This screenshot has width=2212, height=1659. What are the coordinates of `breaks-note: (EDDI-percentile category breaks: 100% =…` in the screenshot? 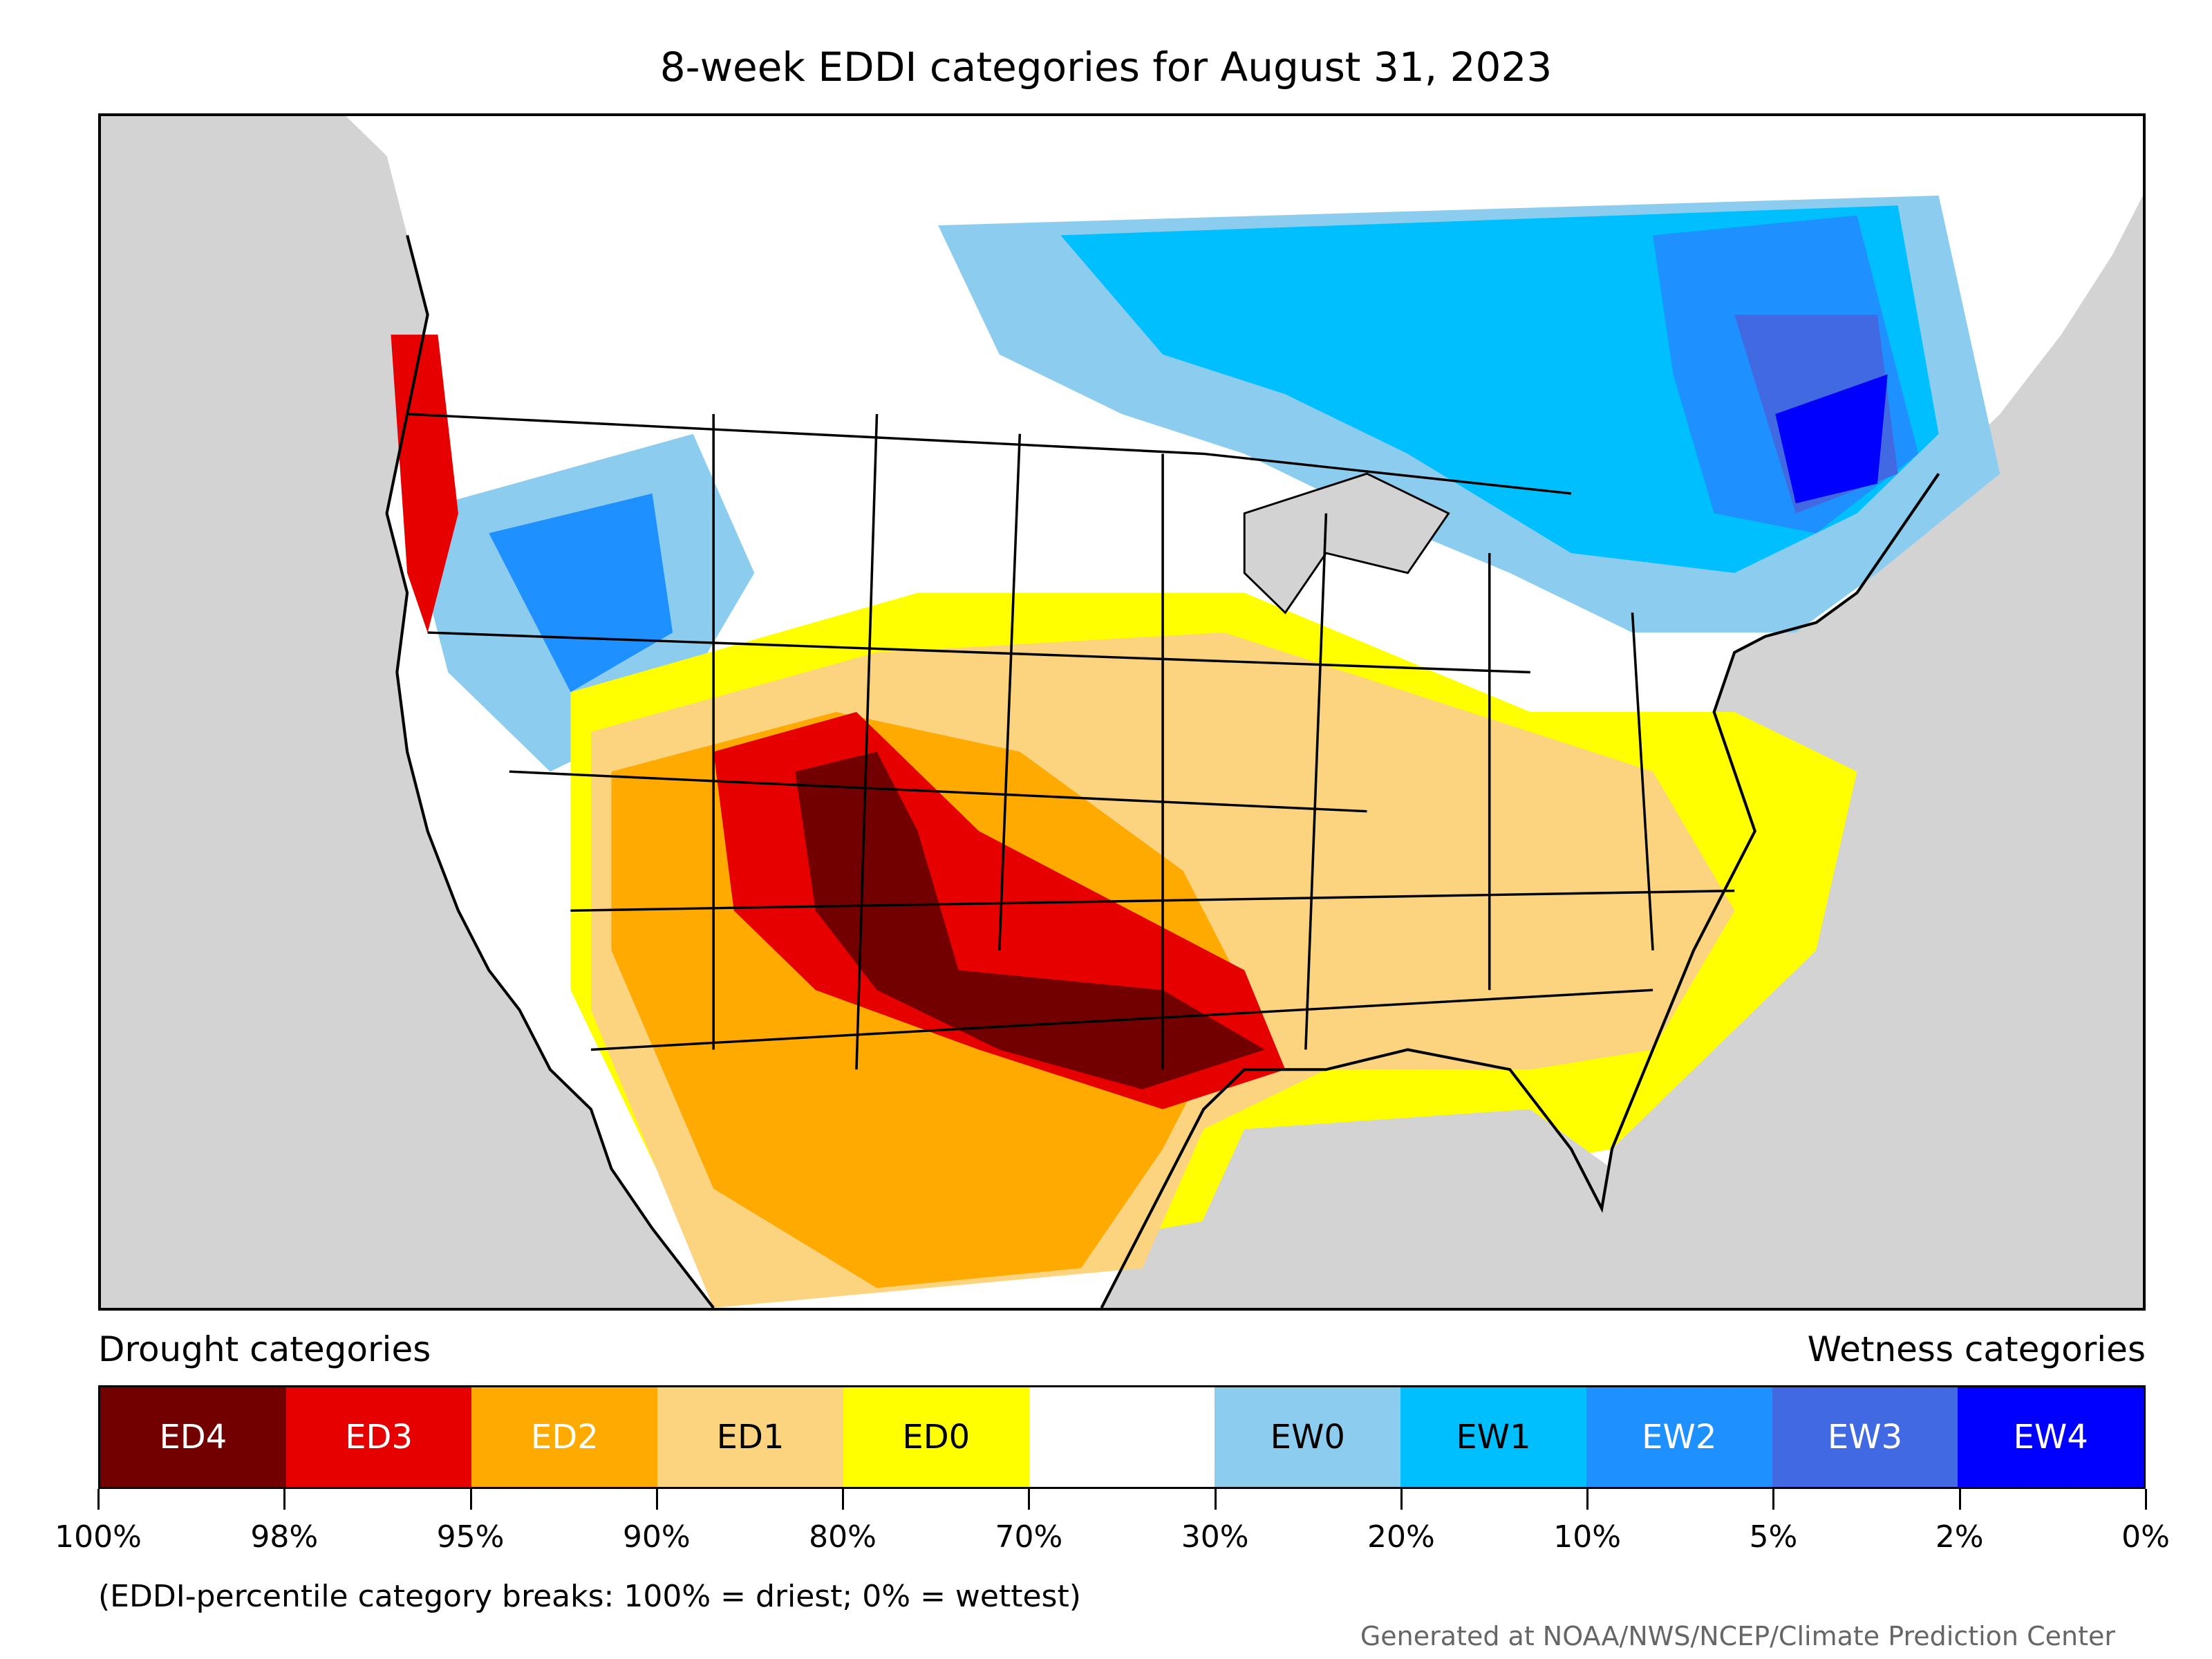 It's located at (589, 1596).